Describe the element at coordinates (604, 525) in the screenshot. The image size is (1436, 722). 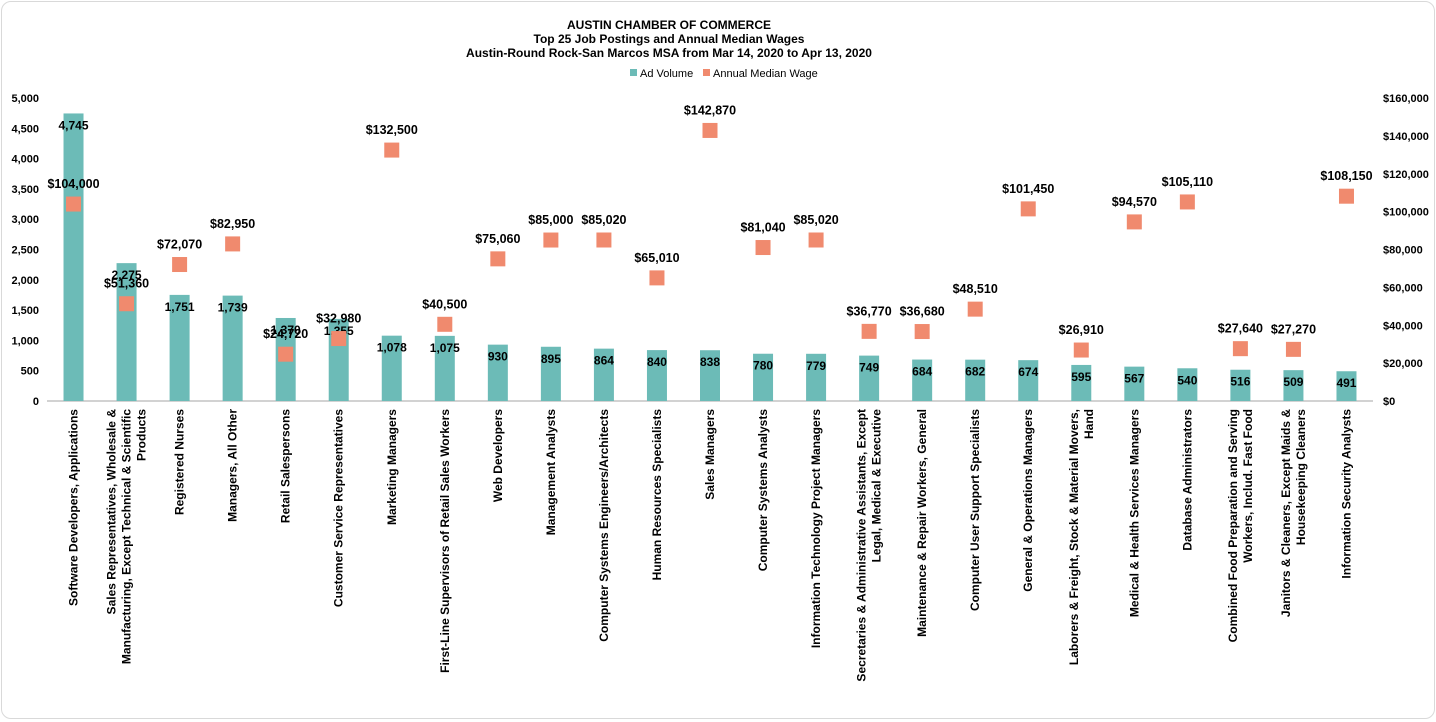
I see `category-label-line: Computer Systems Engineers/Architects` at that location.